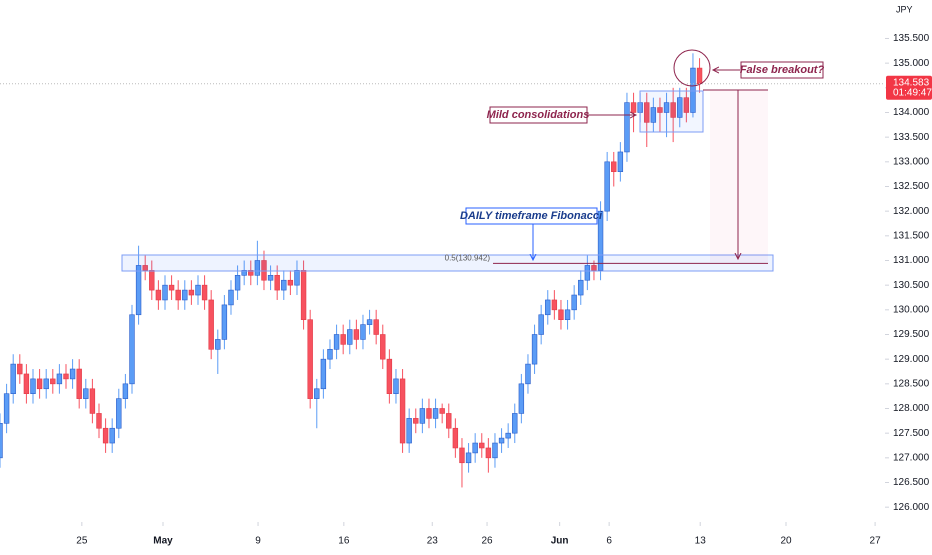 The width and height of the screenshot is (932, 555). What do you see at coordinates (560, 541) in the screenshot?
I see `x-tick-label: Jun` at bounding box center [560, 541].